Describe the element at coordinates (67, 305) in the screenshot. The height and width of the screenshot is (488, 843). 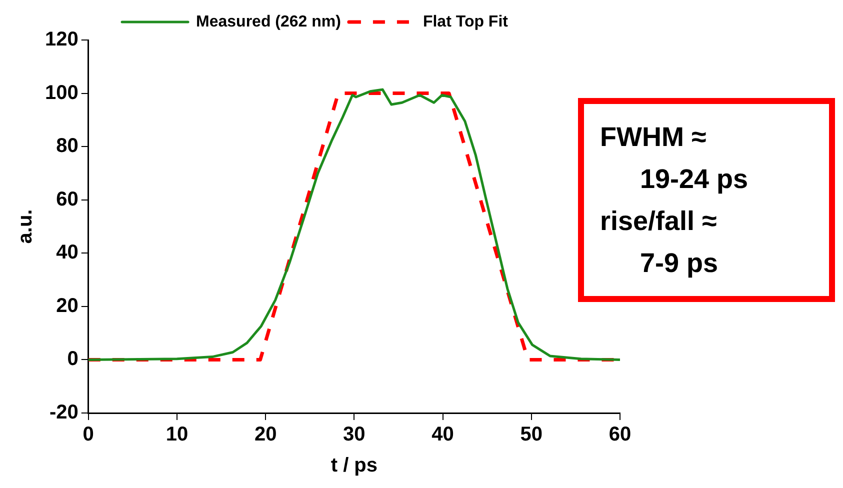
I see `y-tick-label: 20` at that location.